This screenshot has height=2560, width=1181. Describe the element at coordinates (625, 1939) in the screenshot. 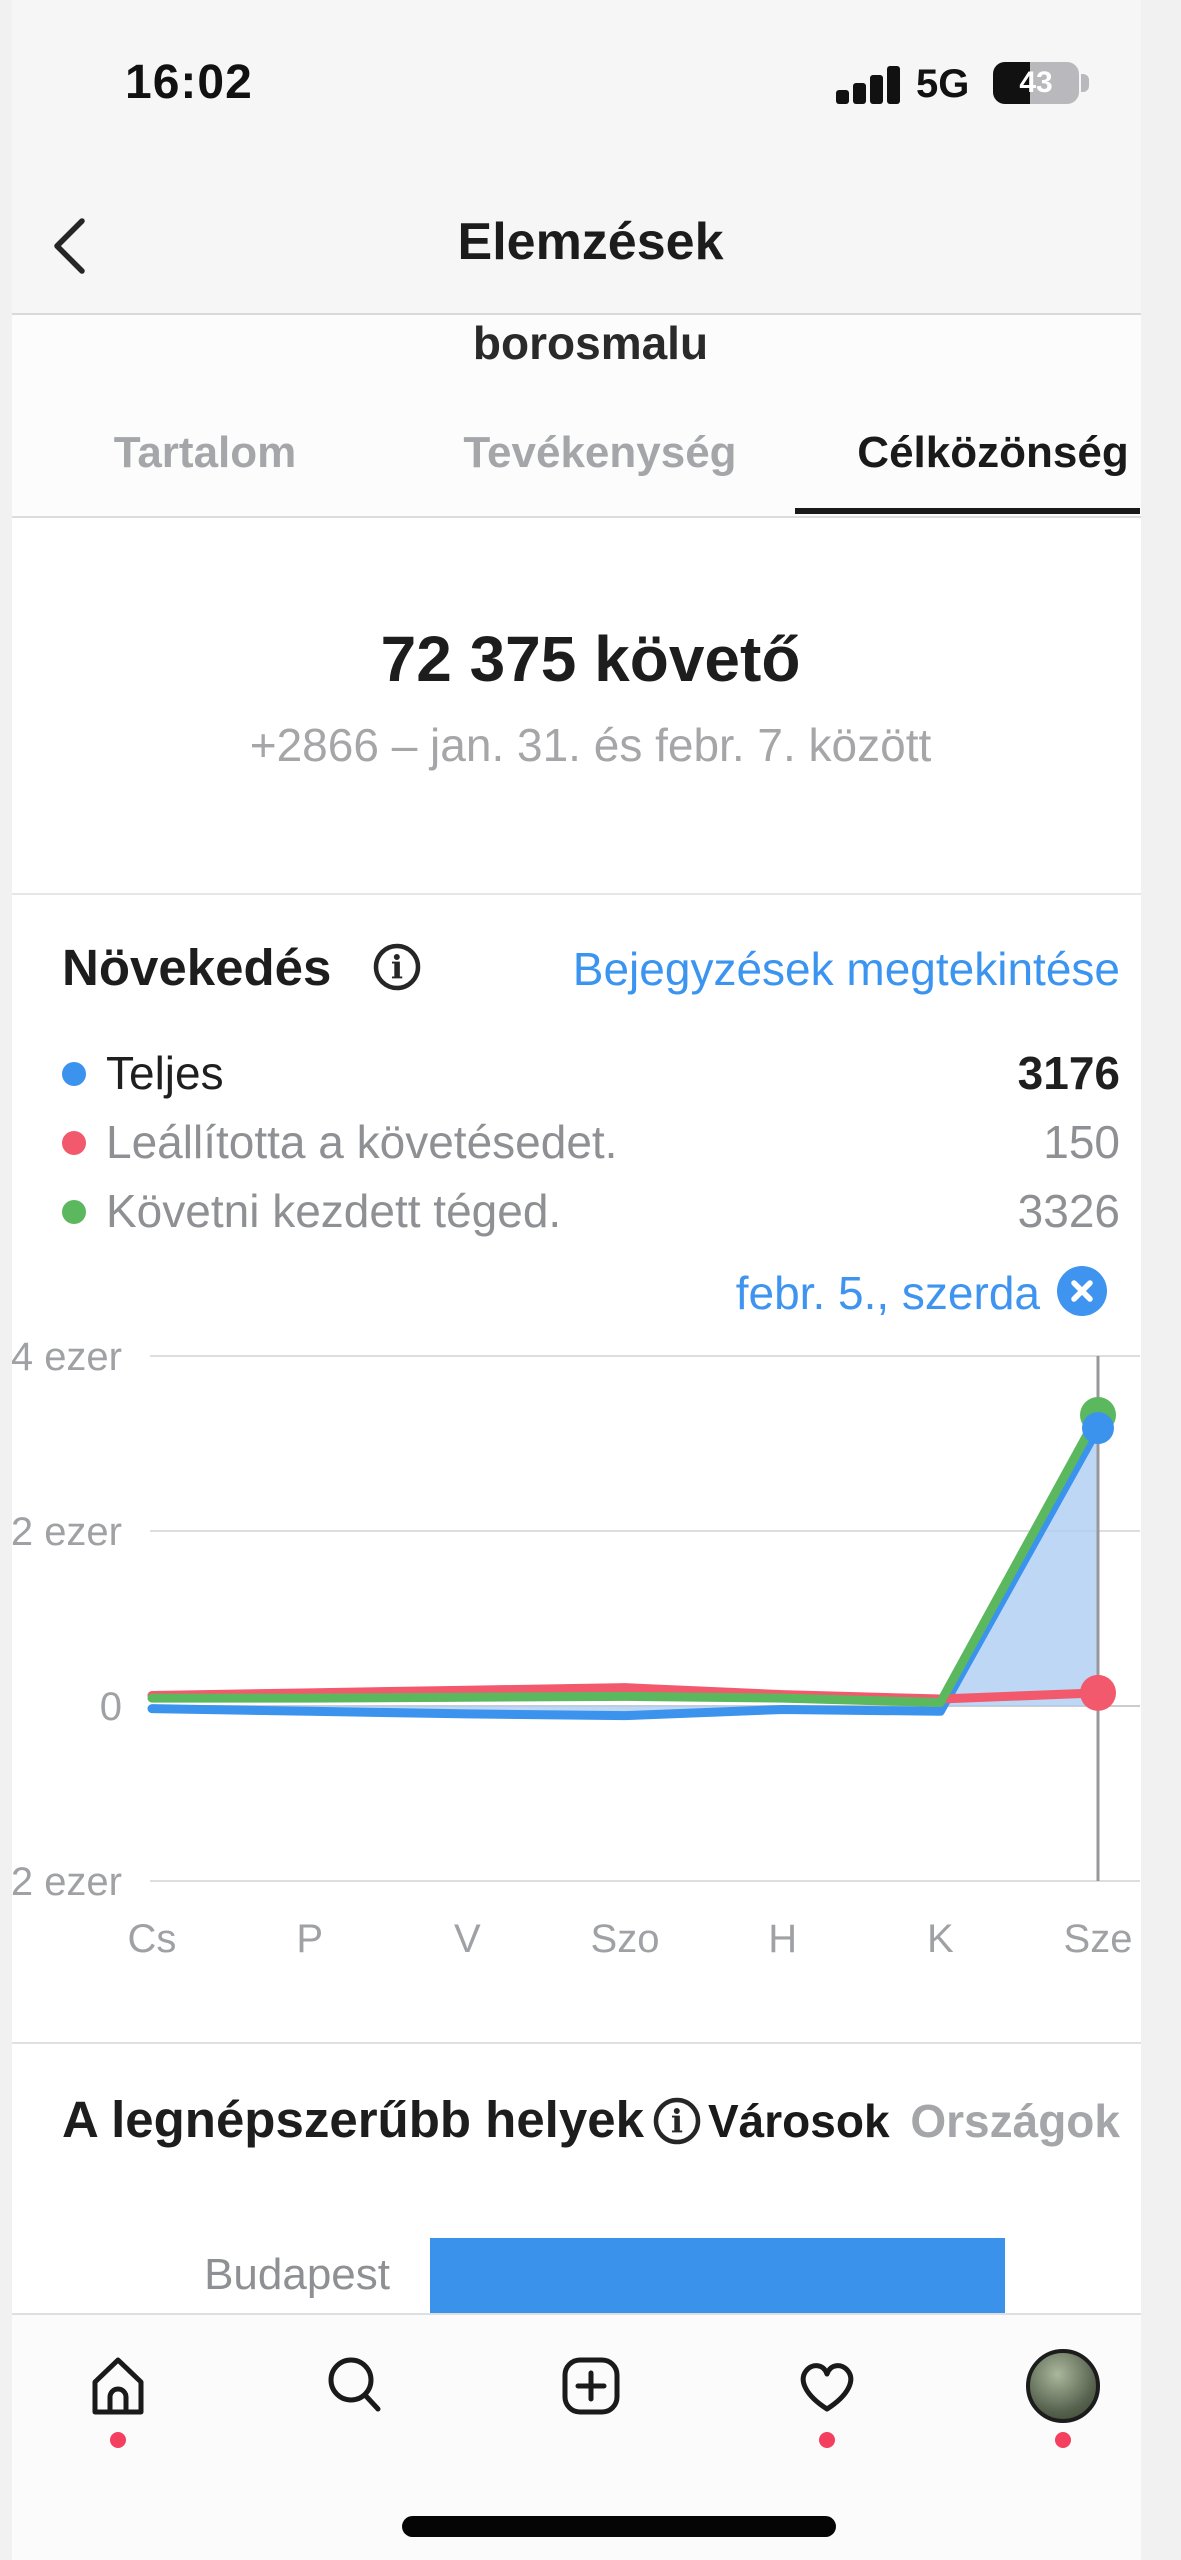

I see `x-tick-label: Szo` at that location.